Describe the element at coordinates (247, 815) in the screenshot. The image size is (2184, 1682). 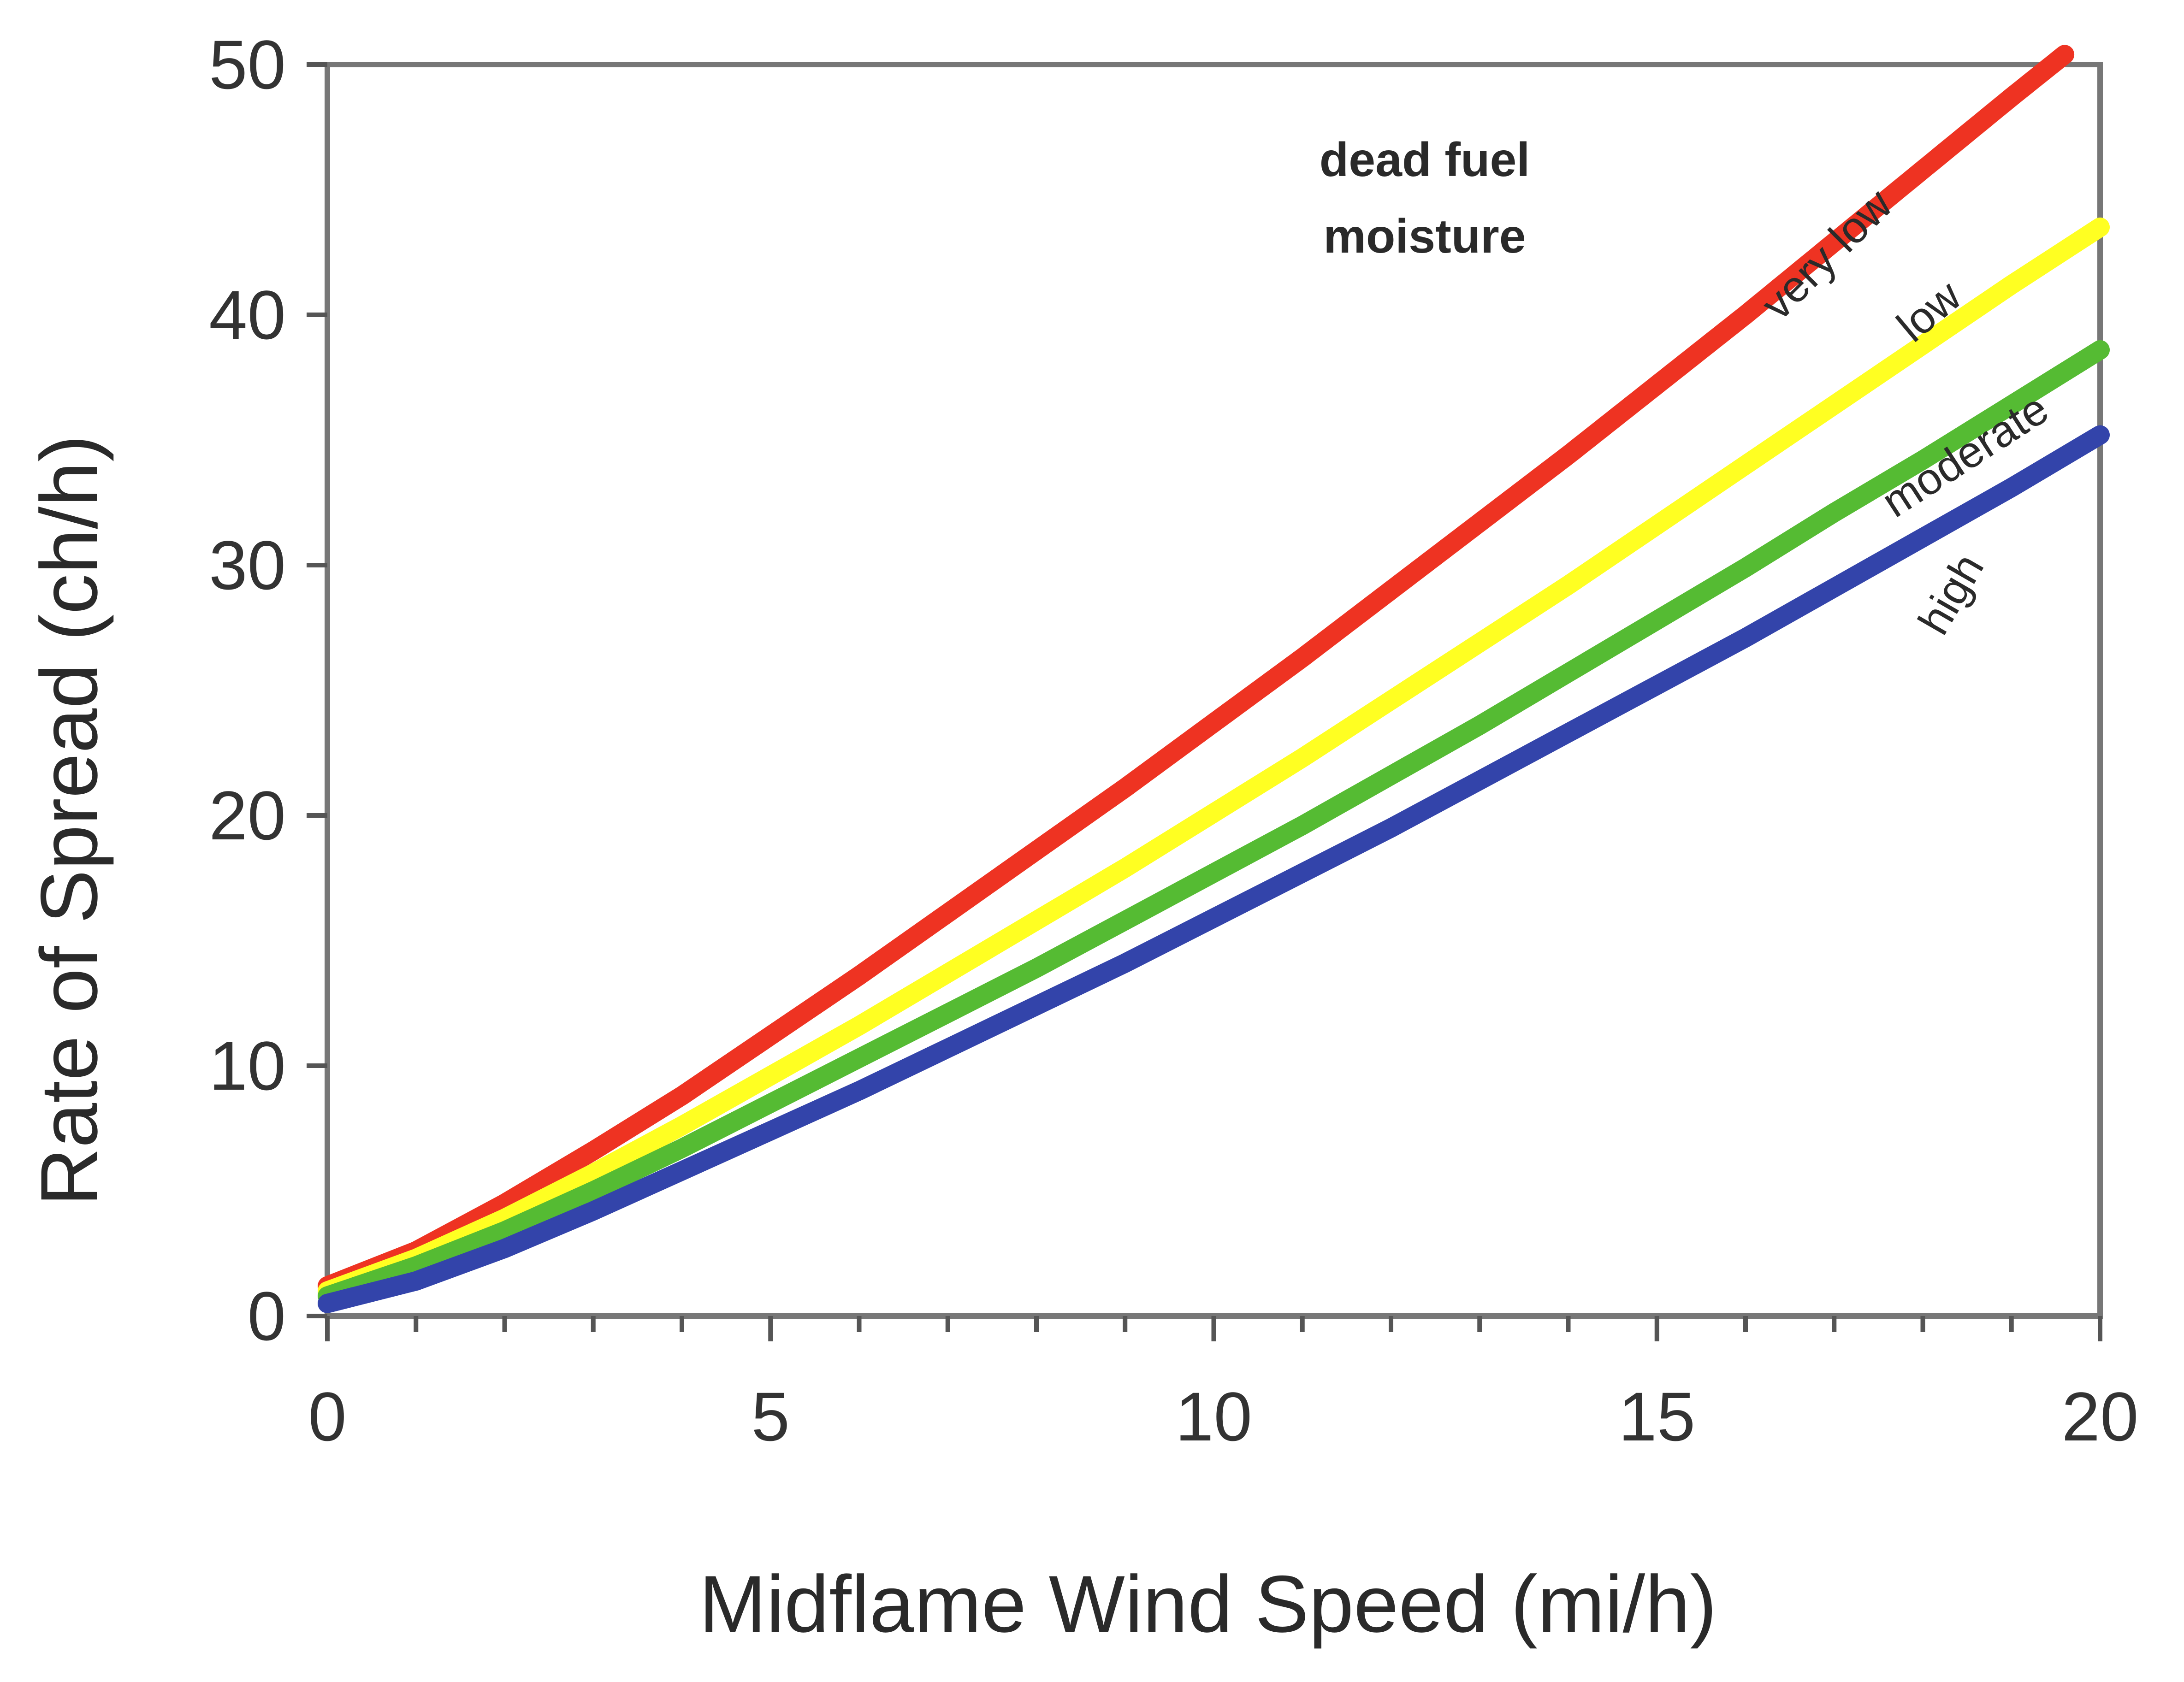
I see `y-tick-label: 20` at that location.